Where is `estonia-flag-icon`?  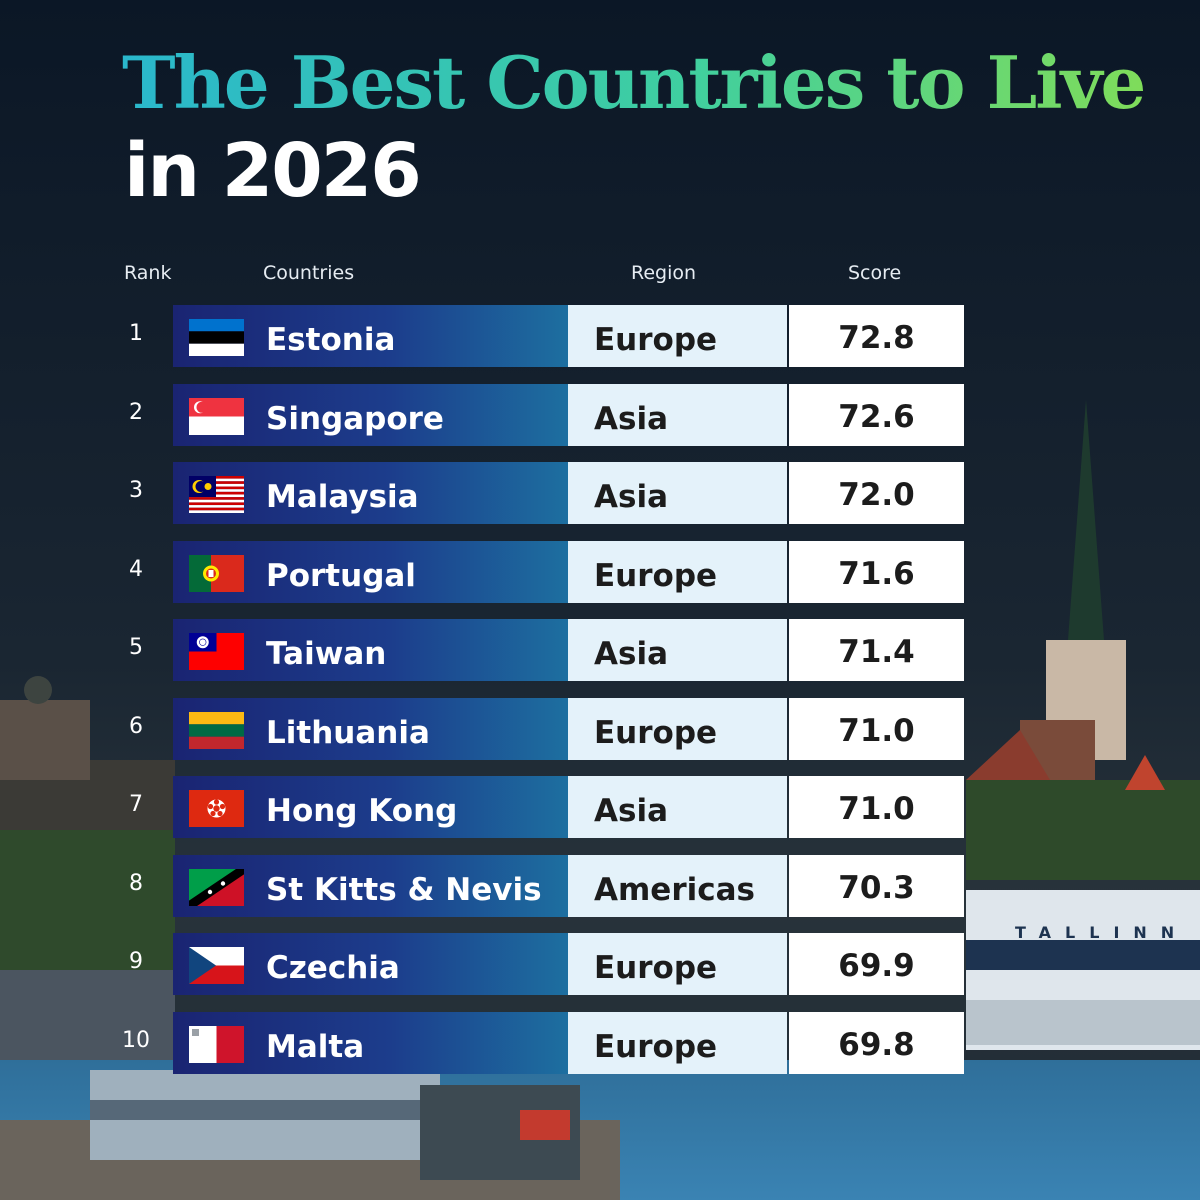 estonia-flag-icon is located at coordinates (216, 337).